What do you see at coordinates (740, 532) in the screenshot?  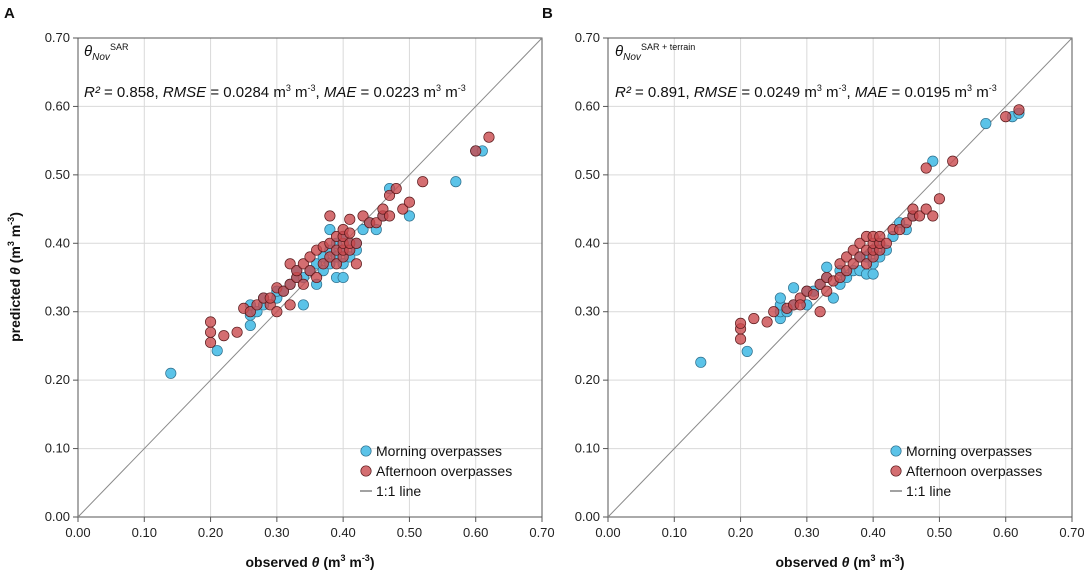 I see `x-tick-label: 0.20` at bounding box center [740, 532].